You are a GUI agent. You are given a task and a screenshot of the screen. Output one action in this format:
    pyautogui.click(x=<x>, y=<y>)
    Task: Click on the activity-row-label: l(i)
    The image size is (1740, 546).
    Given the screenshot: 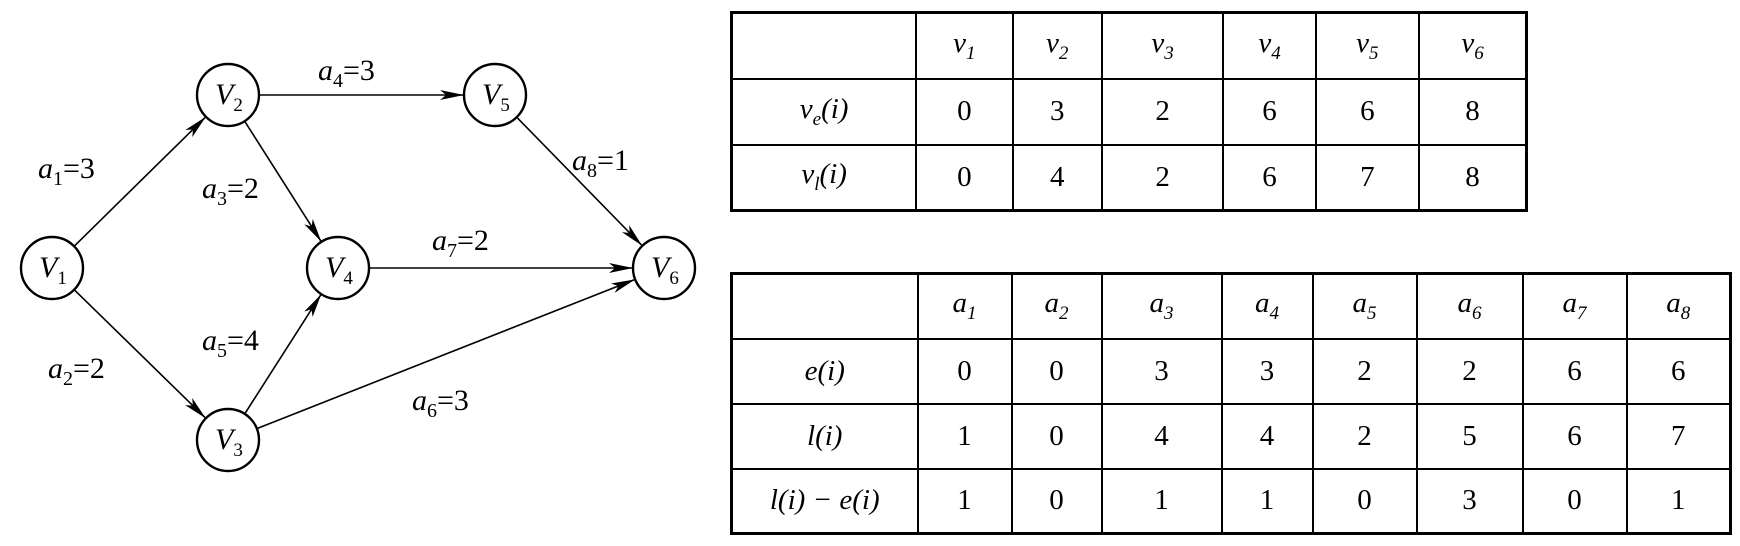 What is the action you would take?
    pyautogui.click(x=824, y=436)
    